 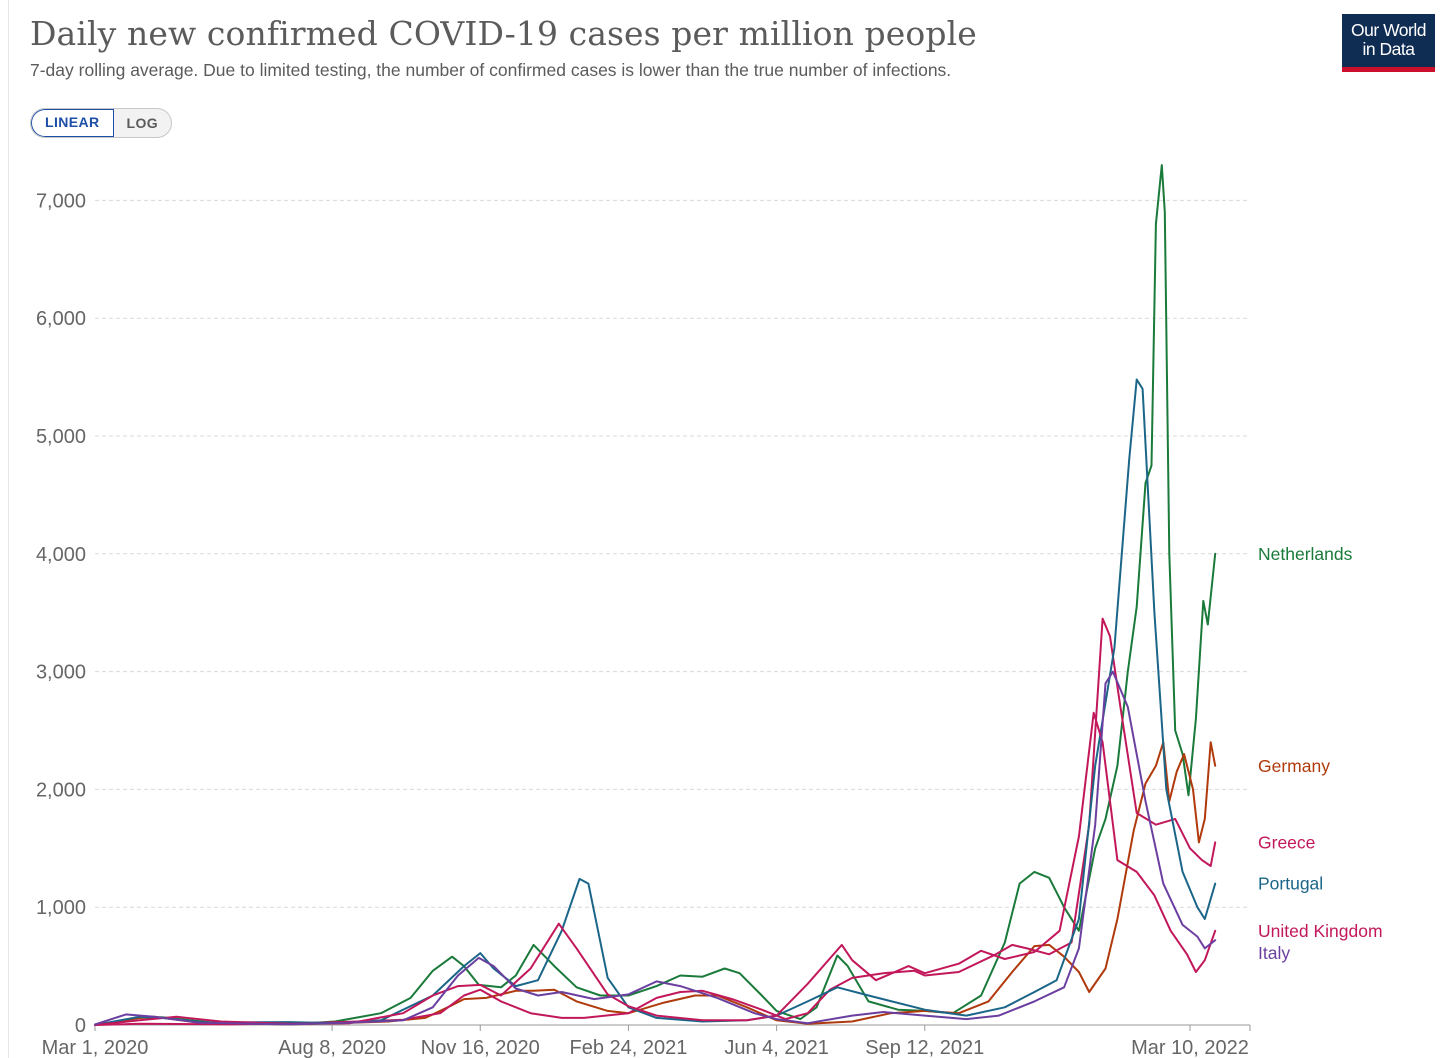 I want to click on logo-line-2: in Data, so click(x=1388, y=49).